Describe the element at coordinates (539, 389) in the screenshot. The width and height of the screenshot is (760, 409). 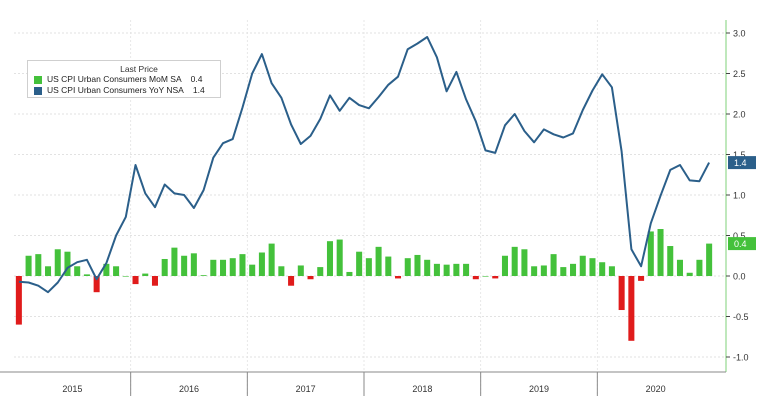
I see `x-tick-label: 2019` at that location.